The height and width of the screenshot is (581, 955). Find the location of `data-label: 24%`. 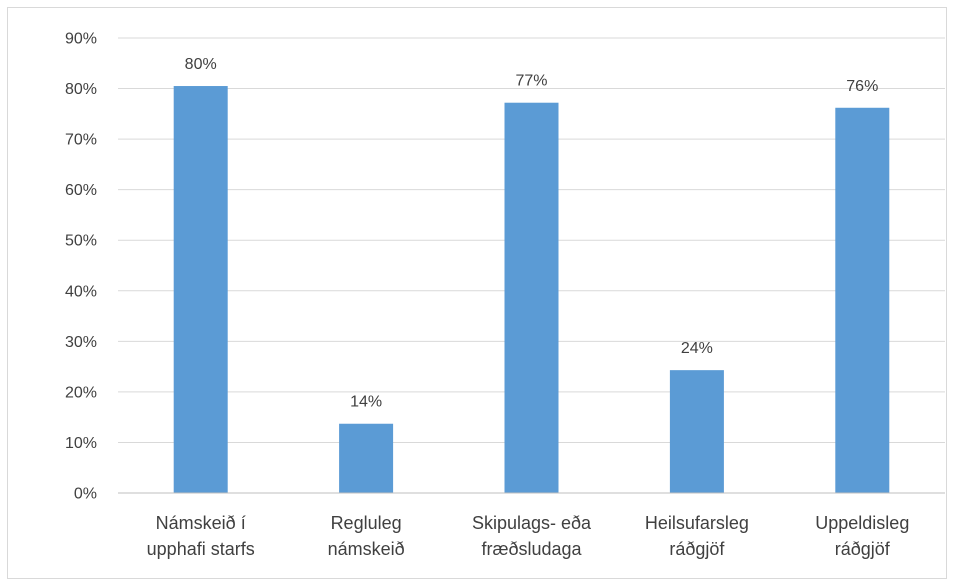

data-label: 24% is located at coordinates (697, 348).